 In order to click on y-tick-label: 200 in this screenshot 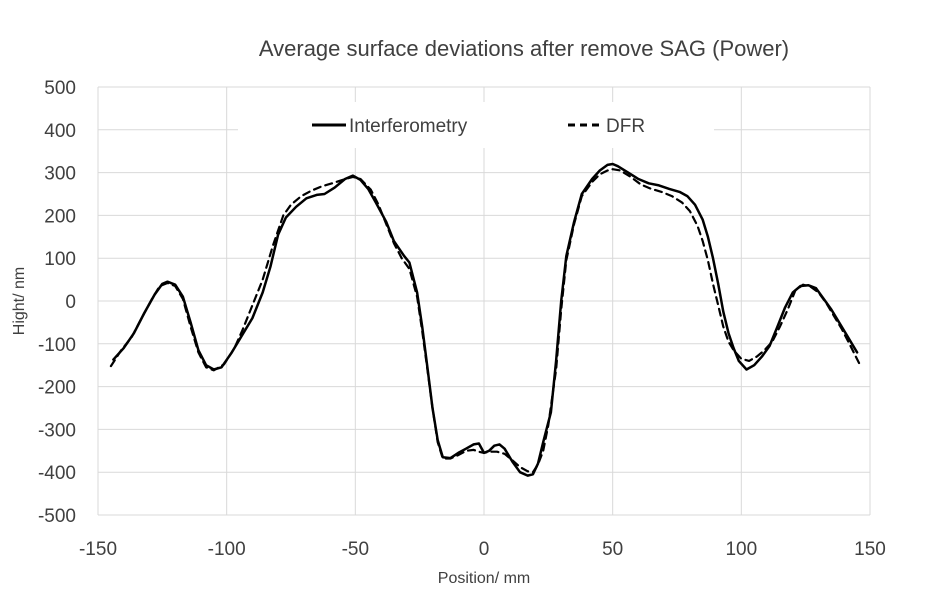, I will do `click(60, 216)`.